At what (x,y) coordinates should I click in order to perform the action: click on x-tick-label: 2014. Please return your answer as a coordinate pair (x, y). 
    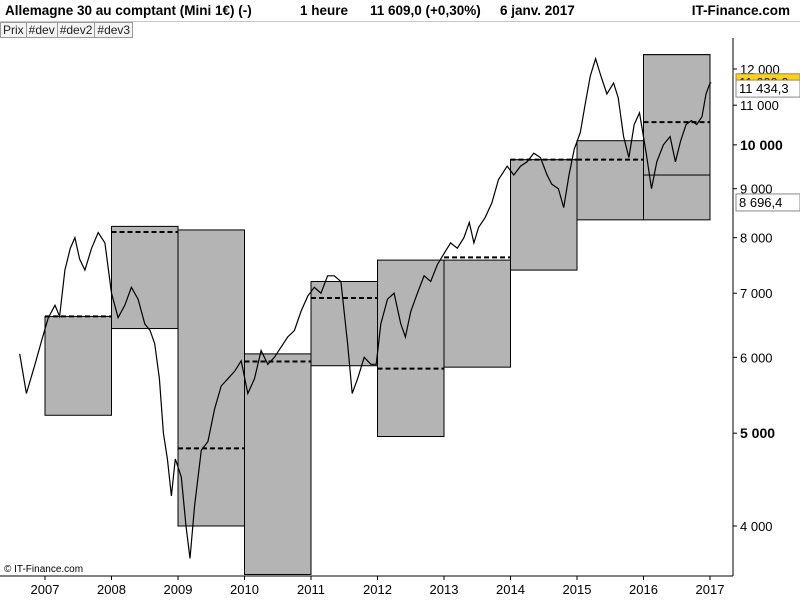
    Looking at the image, I should click on (510, 589).